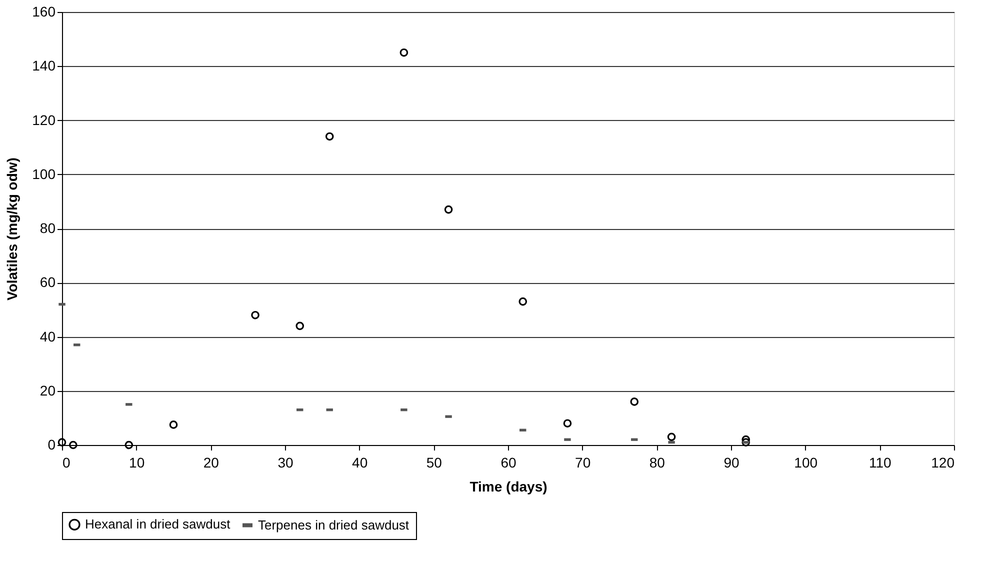  What do you see at coordinates (52, 444) in the screenshot?
I see `y-tick-label: 0` at bounding box center [52, 444].